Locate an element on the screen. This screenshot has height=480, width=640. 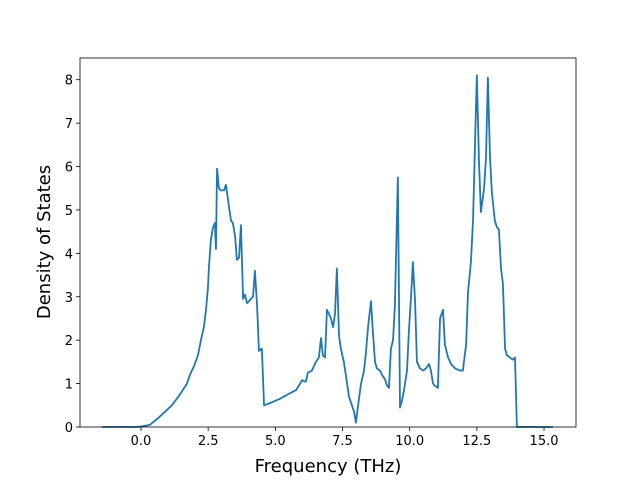
y-tick-label: 0 is located at coordinates (69, 428).